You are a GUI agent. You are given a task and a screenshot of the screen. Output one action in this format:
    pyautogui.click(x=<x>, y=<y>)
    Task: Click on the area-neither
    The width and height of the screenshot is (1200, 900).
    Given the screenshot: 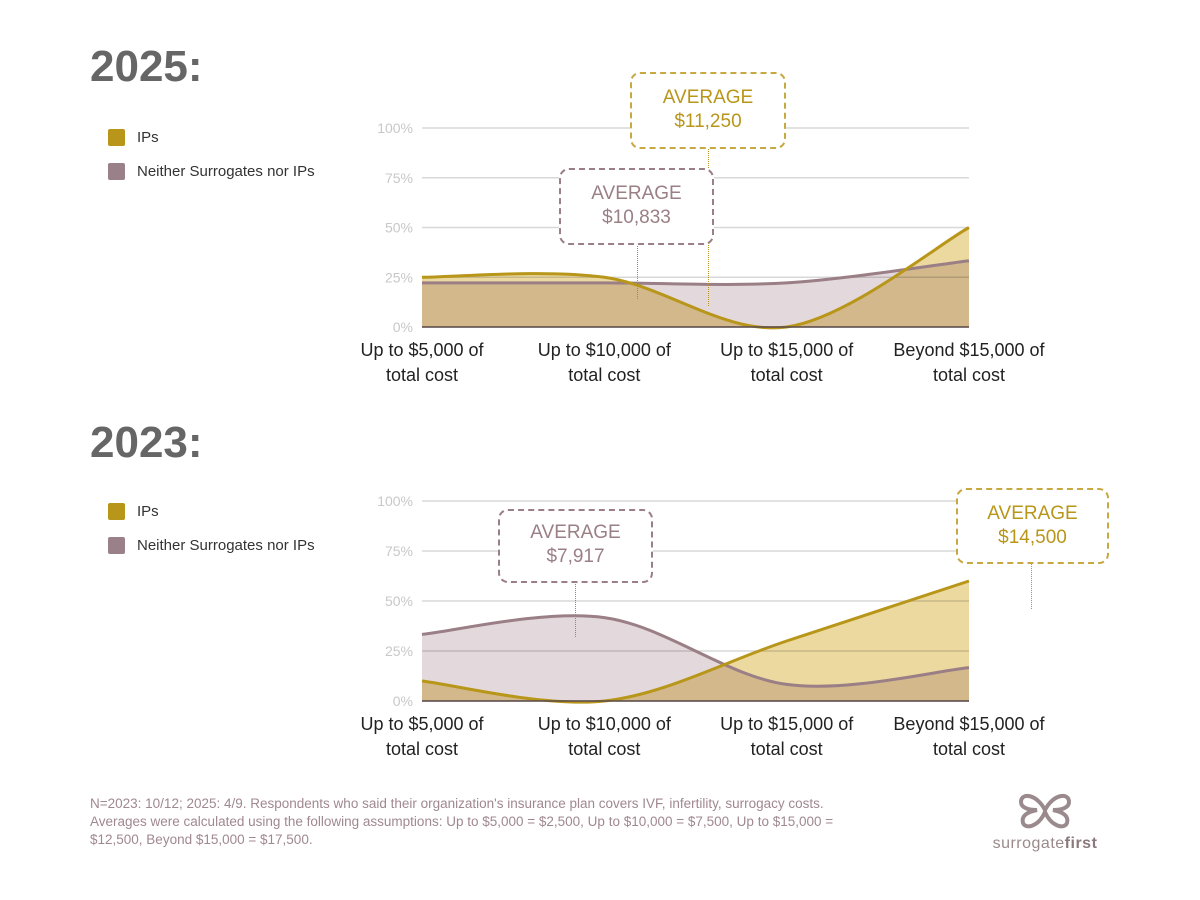 What is the action you would take?
    pyautogui.click(x=695, y=658)
    